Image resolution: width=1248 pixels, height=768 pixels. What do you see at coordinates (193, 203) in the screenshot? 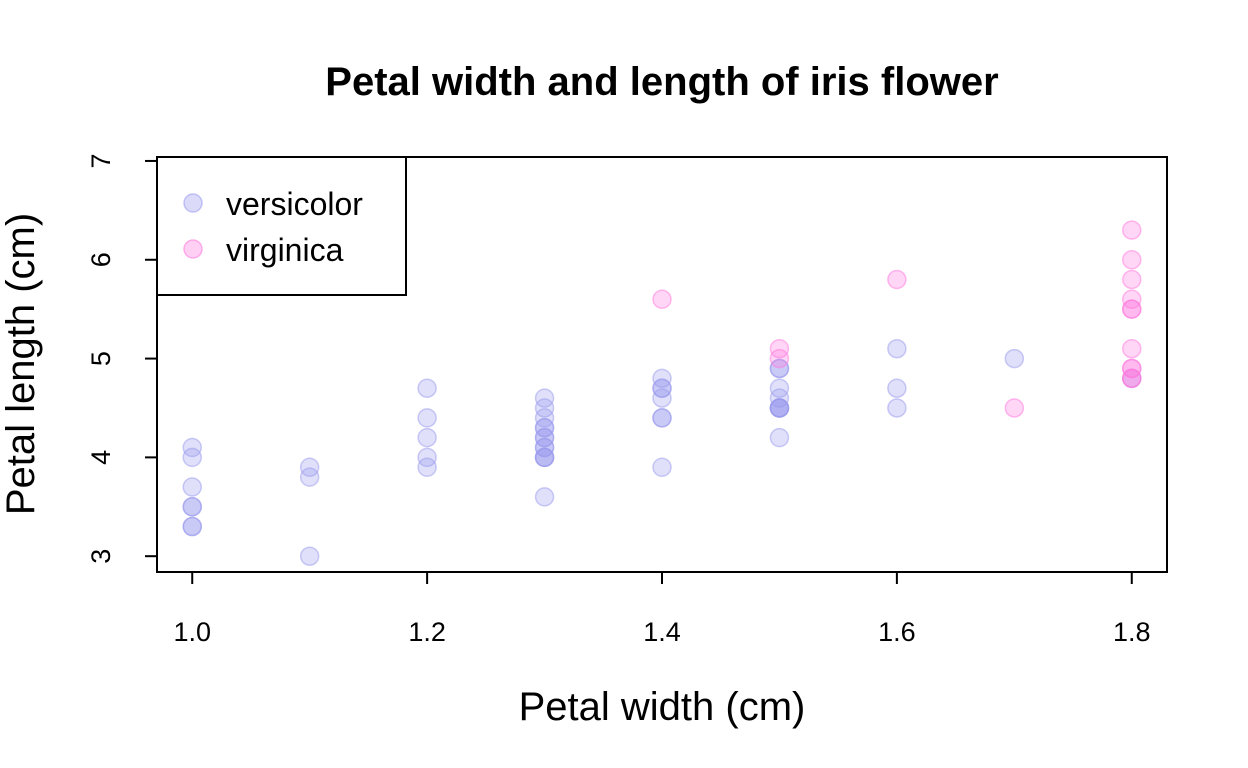
I see `legend-marker-versicolor` at bounding box center [193, 203].